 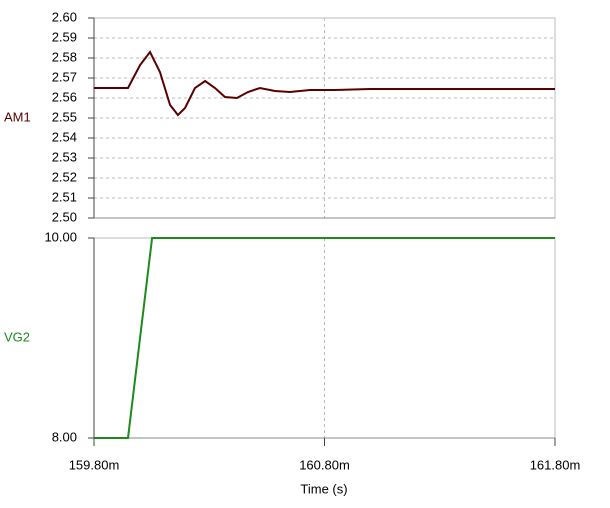 What do you see at coordinates (60, 236) in the screenshot?
I see `y-tick-label: 10.00` at bounding box center [60, 236].